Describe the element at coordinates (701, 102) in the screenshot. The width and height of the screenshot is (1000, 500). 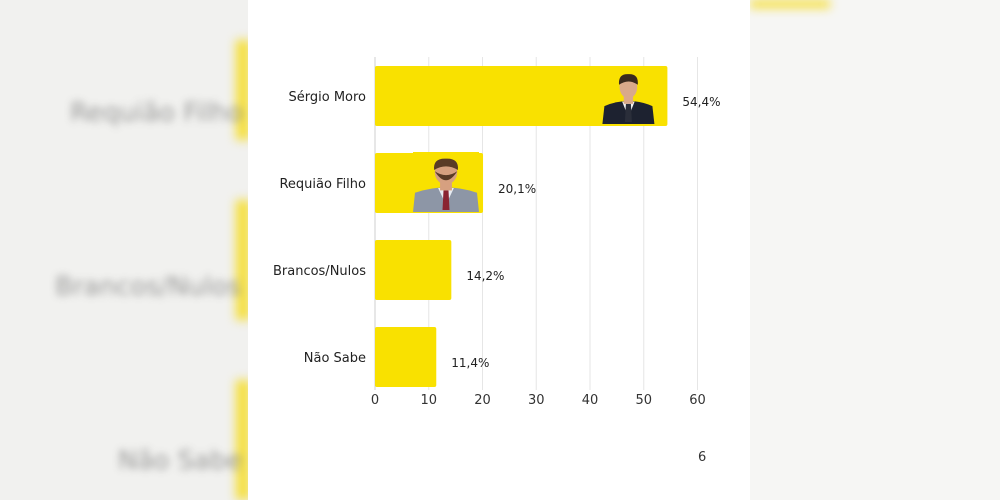
I see `value-label: 54,4%` at that location.